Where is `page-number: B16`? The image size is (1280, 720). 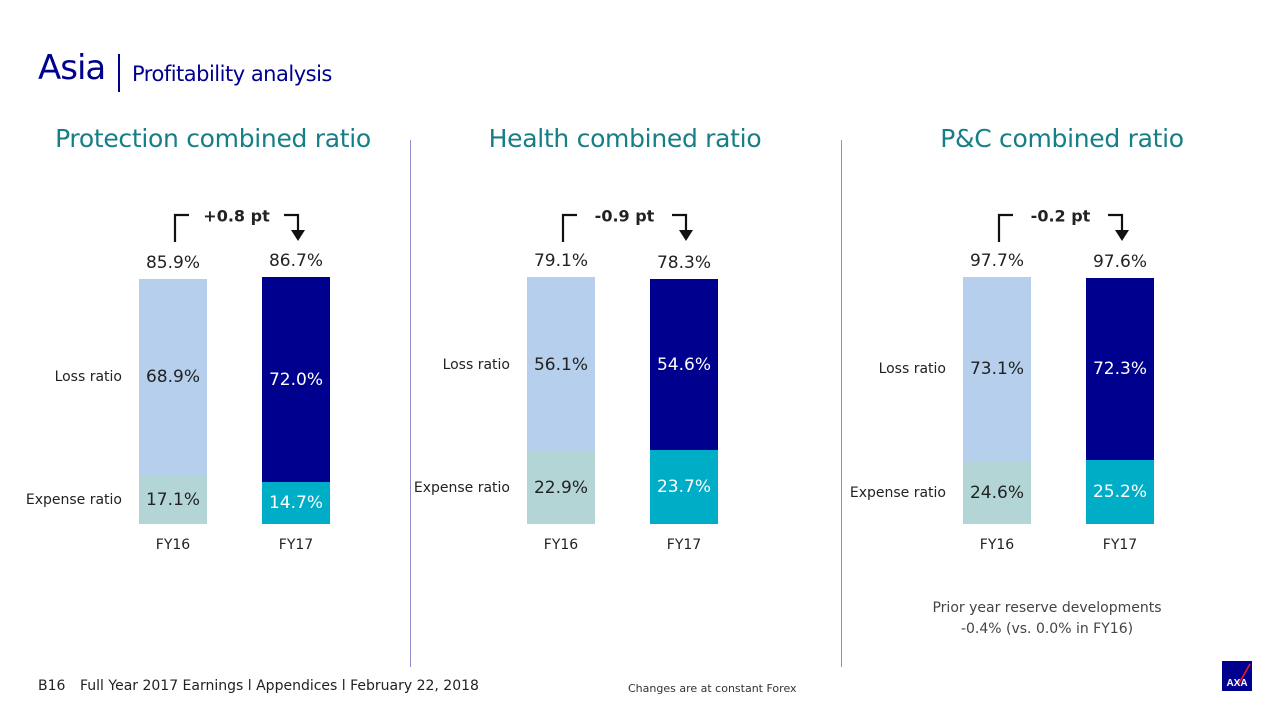 page-number: B16 is located at coordinates (52, 686).